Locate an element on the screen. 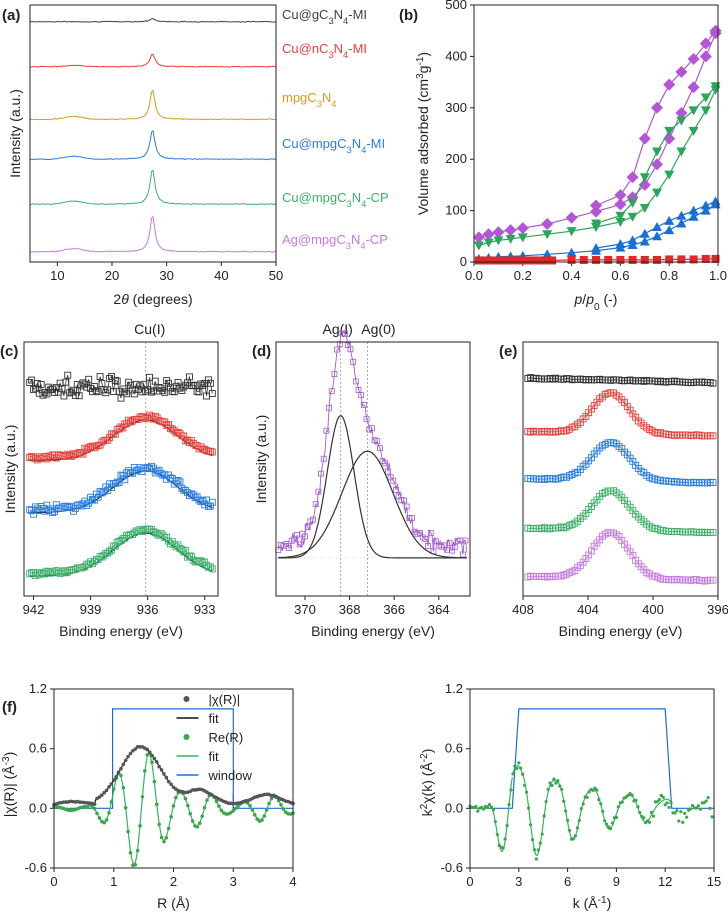 The height and width of the screenshot is (919, 728). x-tick-label: 20 is located at coordinates (112, 275).